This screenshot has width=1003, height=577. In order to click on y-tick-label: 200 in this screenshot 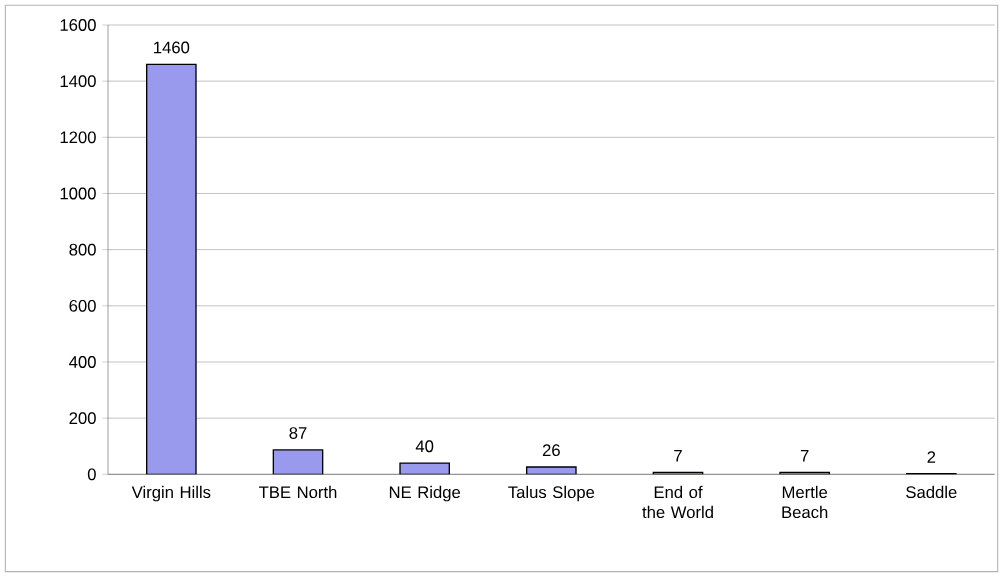, I will do `click(82, 418)`.